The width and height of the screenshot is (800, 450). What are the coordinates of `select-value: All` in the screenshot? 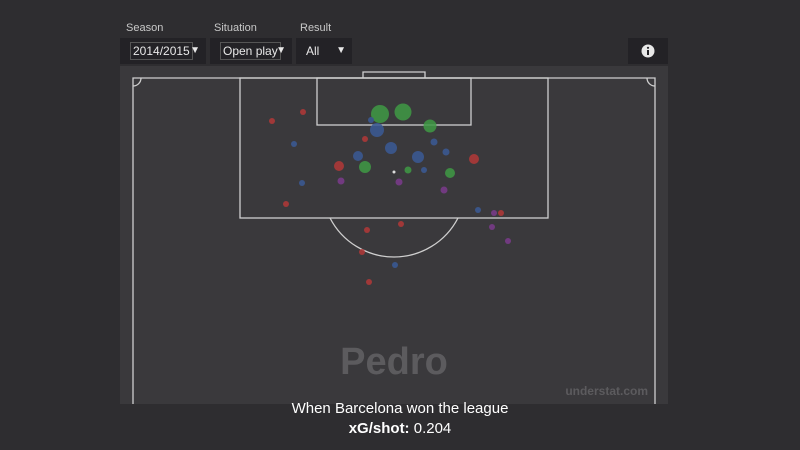 It's located at (313, 51).